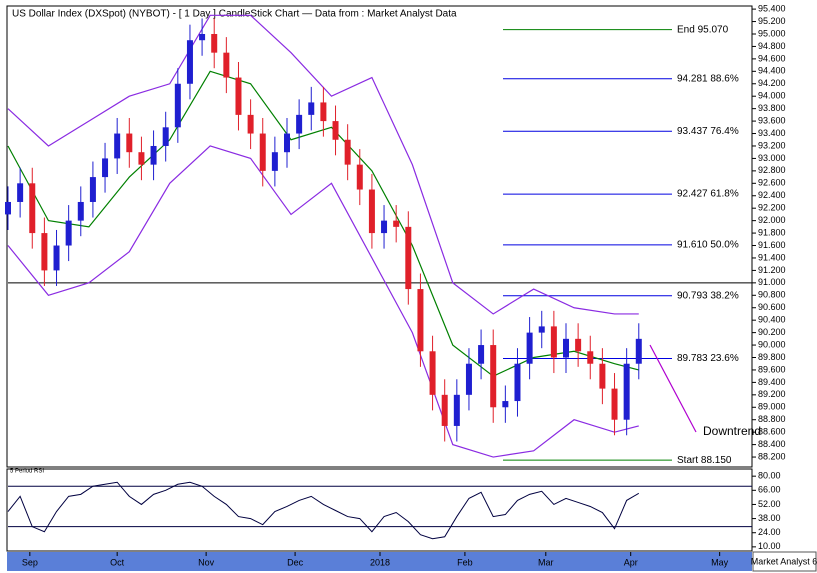  I want to click on y-tick-label: 92.600, so click(772, 183).